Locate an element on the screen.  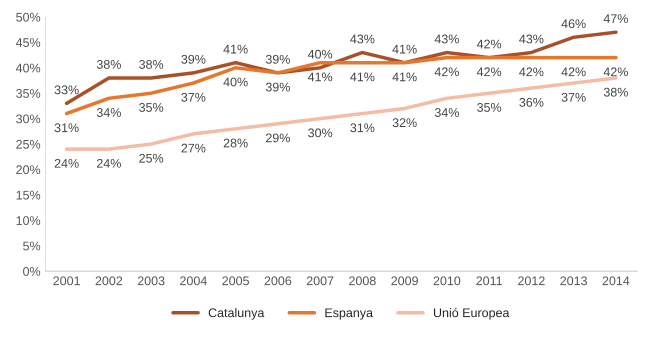
x-tick-label: 2008 is located at coordinates (362, 281).